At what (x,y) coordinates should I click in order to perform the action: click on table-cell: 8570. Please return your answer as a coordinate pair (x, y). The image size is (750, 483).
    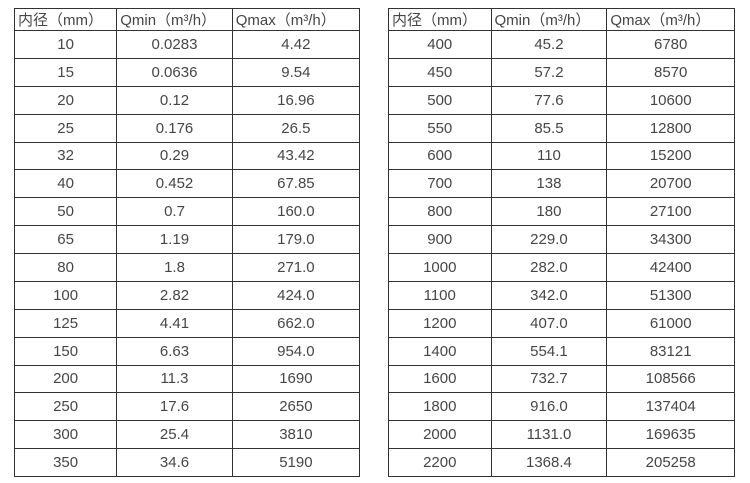
    Looking at the image, I should click on (670, 72).